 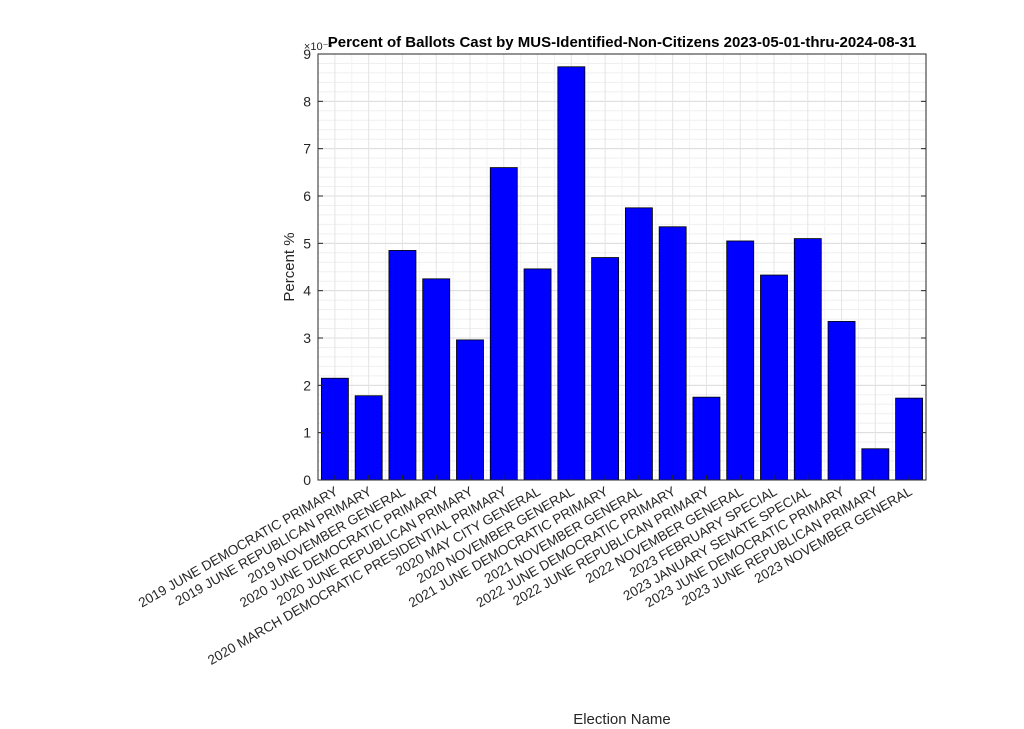 I want to click on y-tick-label: 2, so click(x=307, y=385).